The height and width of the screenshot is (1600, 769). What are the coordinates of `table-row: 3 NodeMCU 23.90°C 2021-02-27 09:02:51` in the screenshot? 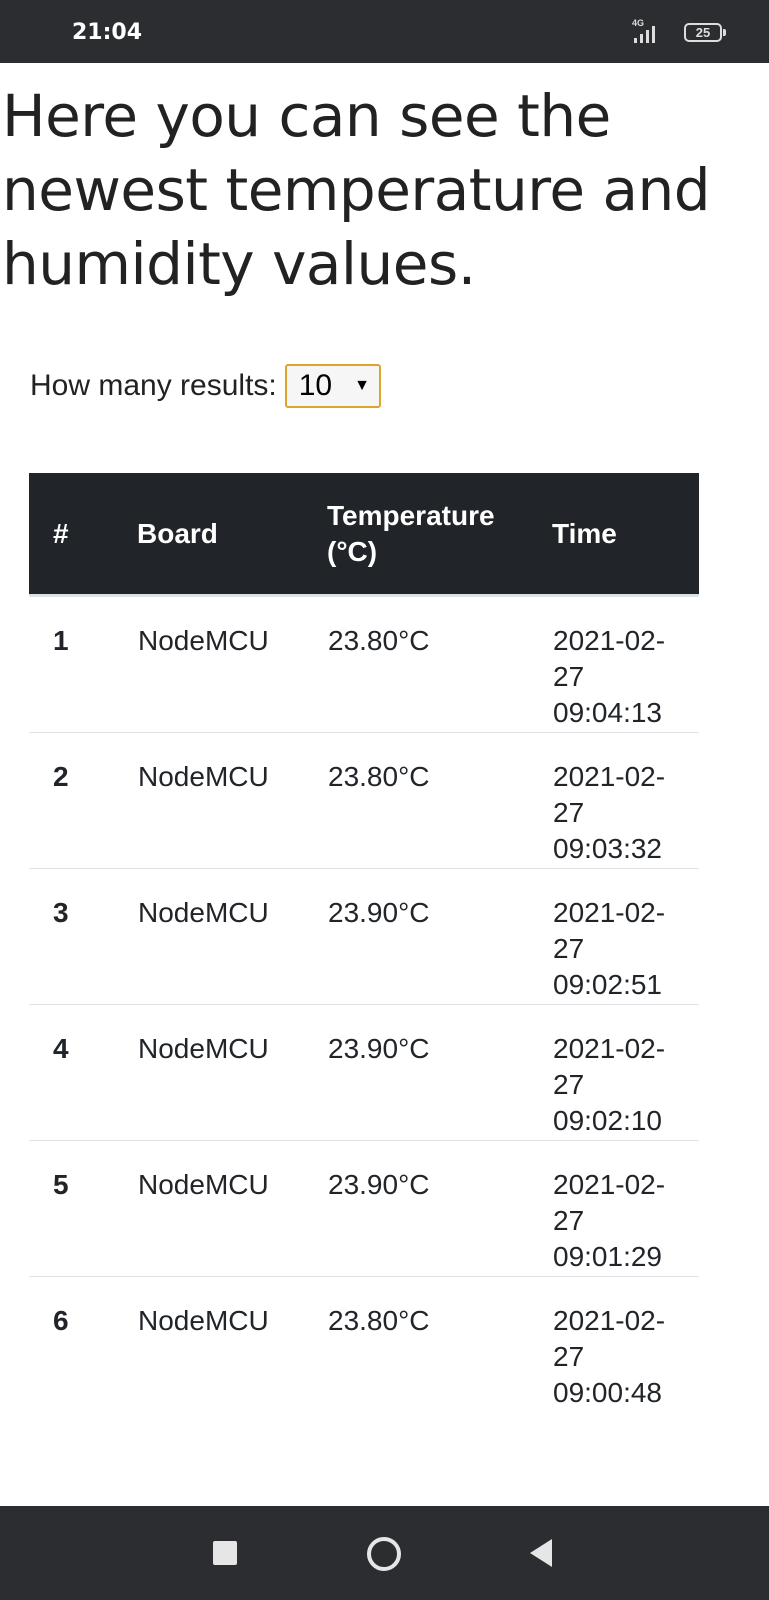 It's located at (364, 936).